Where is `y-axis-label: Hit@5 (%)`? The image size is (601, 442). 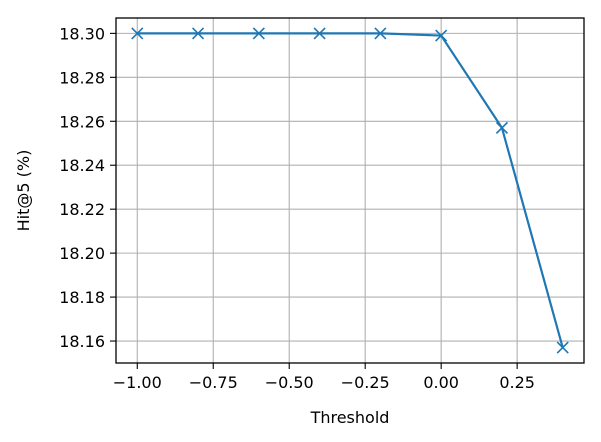
y-axis-label: Hit@5 (%) is located at coordinates (23, 191).